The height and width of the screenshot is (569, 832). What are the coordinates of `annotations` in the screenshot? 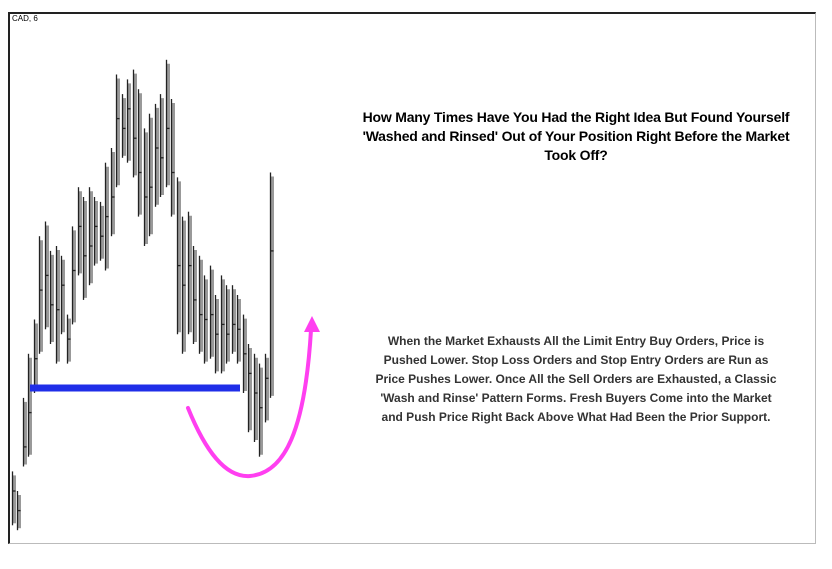 It's located at (175, 396).